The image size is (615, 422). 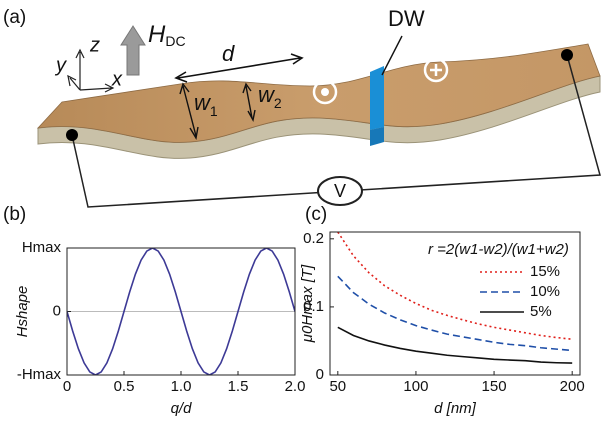 What do you see at coordinates (313, 306) in the screenshot?
I see `y-tick-label: 0.1` at bounding box center [313, 306].